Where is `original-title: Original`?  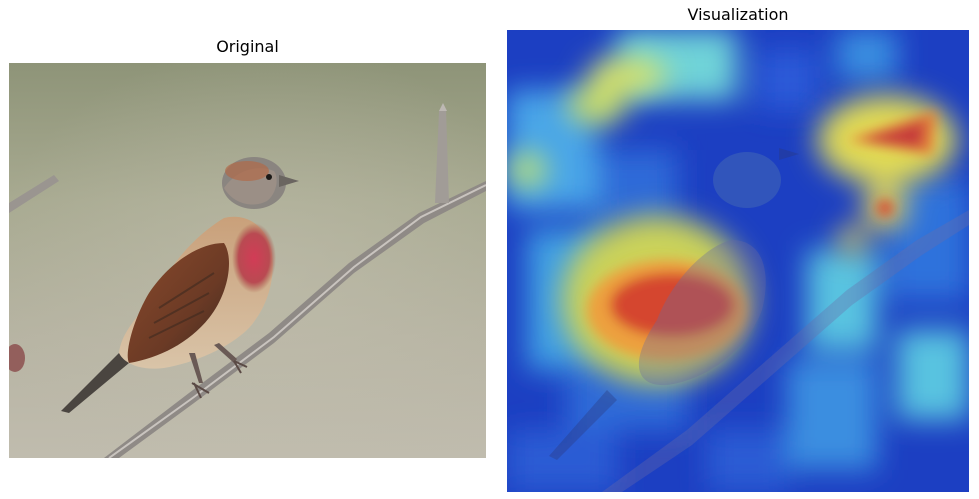
original-title: Original is located at coordinates (247, 46).